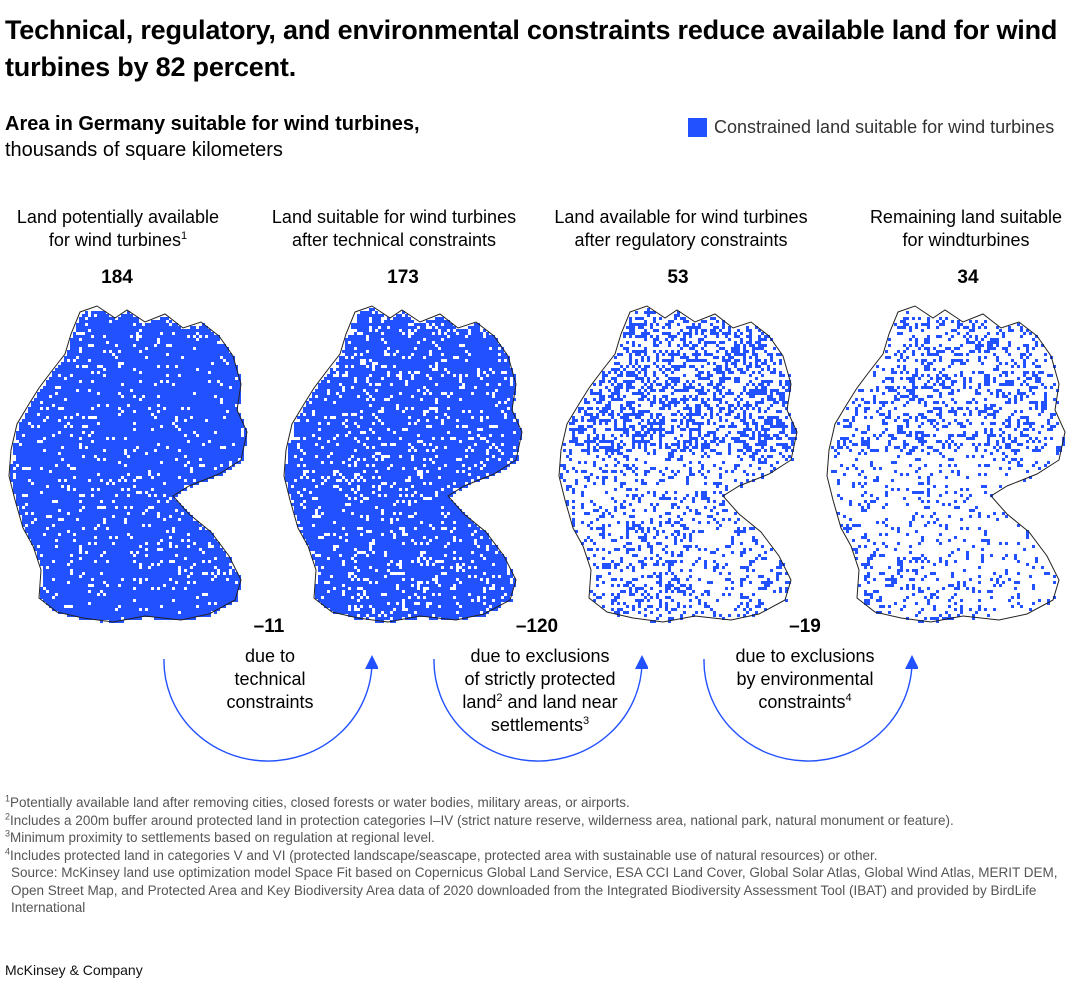 The height and width of the screenshot is (989, 1080). What do you see at coordinates (144, 150) in the screenshot?
I see `subtitle-unit: thousands of square kilometers` at bounding box center [144, 150].